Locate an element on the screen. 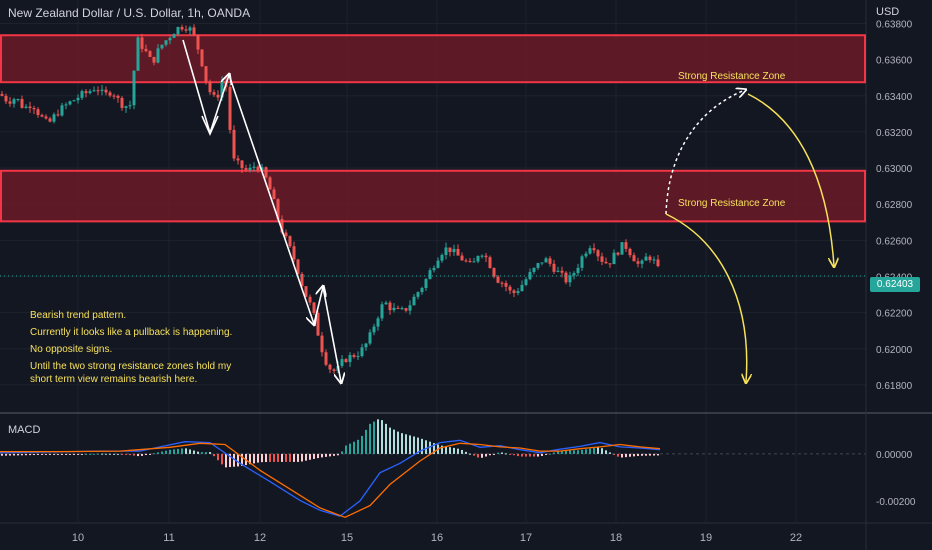 The height and width of the screenshot is (550, 932). time-tick-label: 19 is located at coordinates (706, 538).